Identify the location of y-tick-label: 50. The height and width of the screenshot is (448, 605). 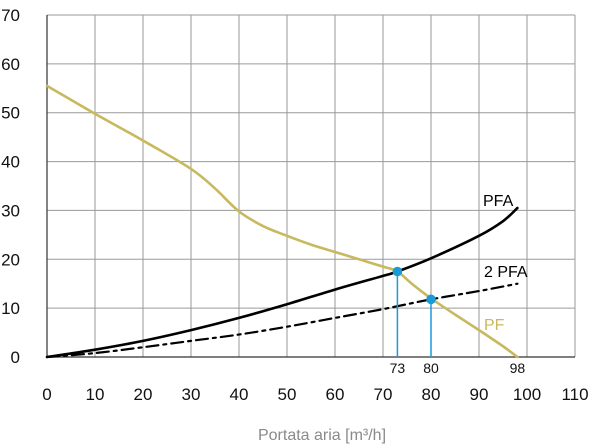
(10, 113).